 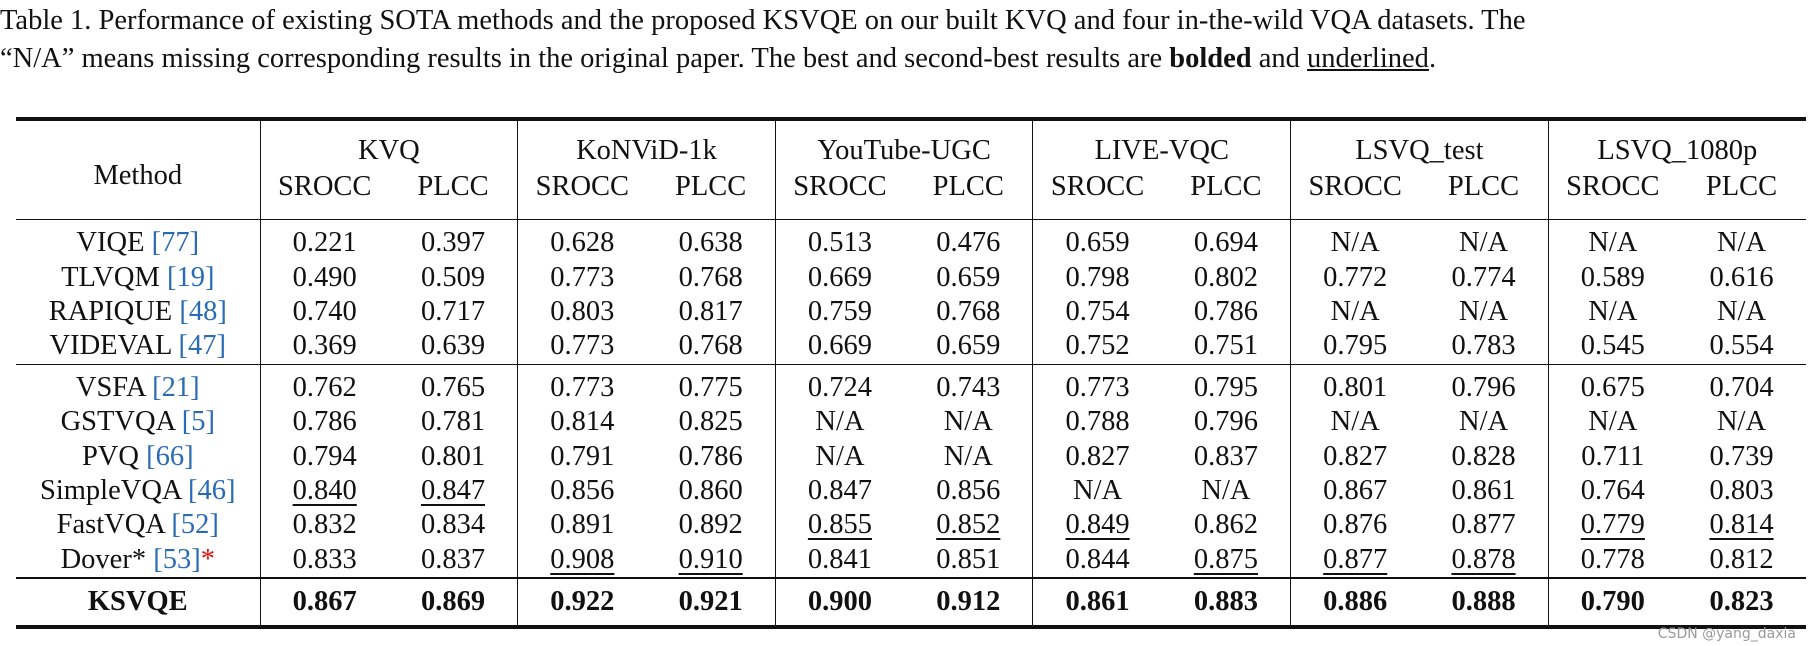 What do you see at coordinates (176, 387) in the screenshot?
I see `citation-link: [21]` at bounding box center [176, 387].